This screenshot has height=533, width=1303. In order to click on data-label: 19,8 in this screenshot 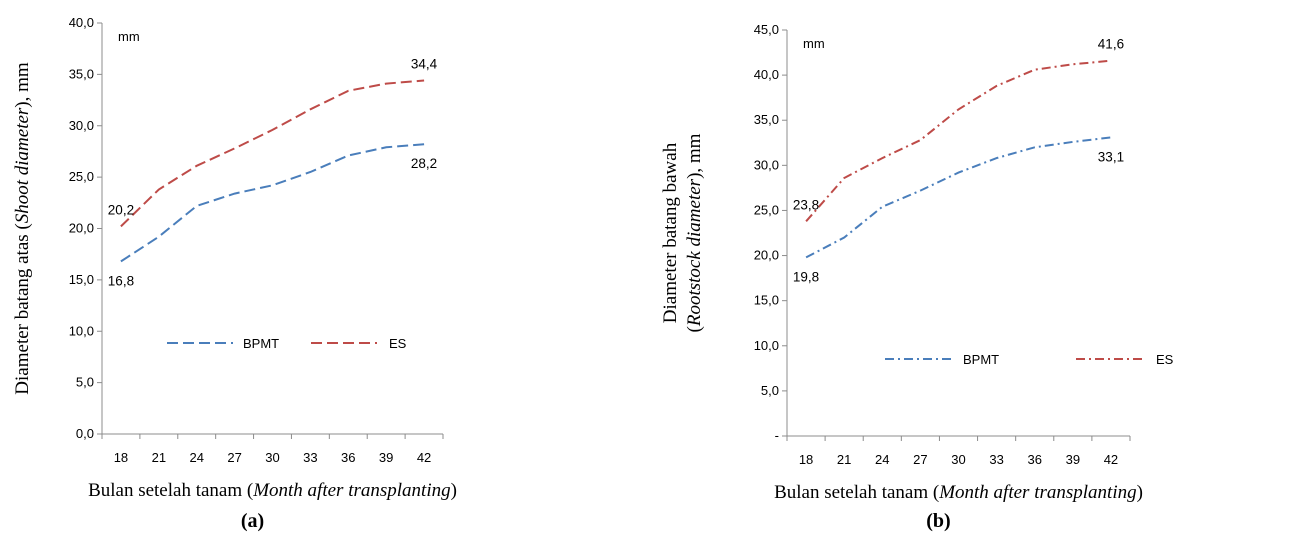, I will do `click(806, 276)`.